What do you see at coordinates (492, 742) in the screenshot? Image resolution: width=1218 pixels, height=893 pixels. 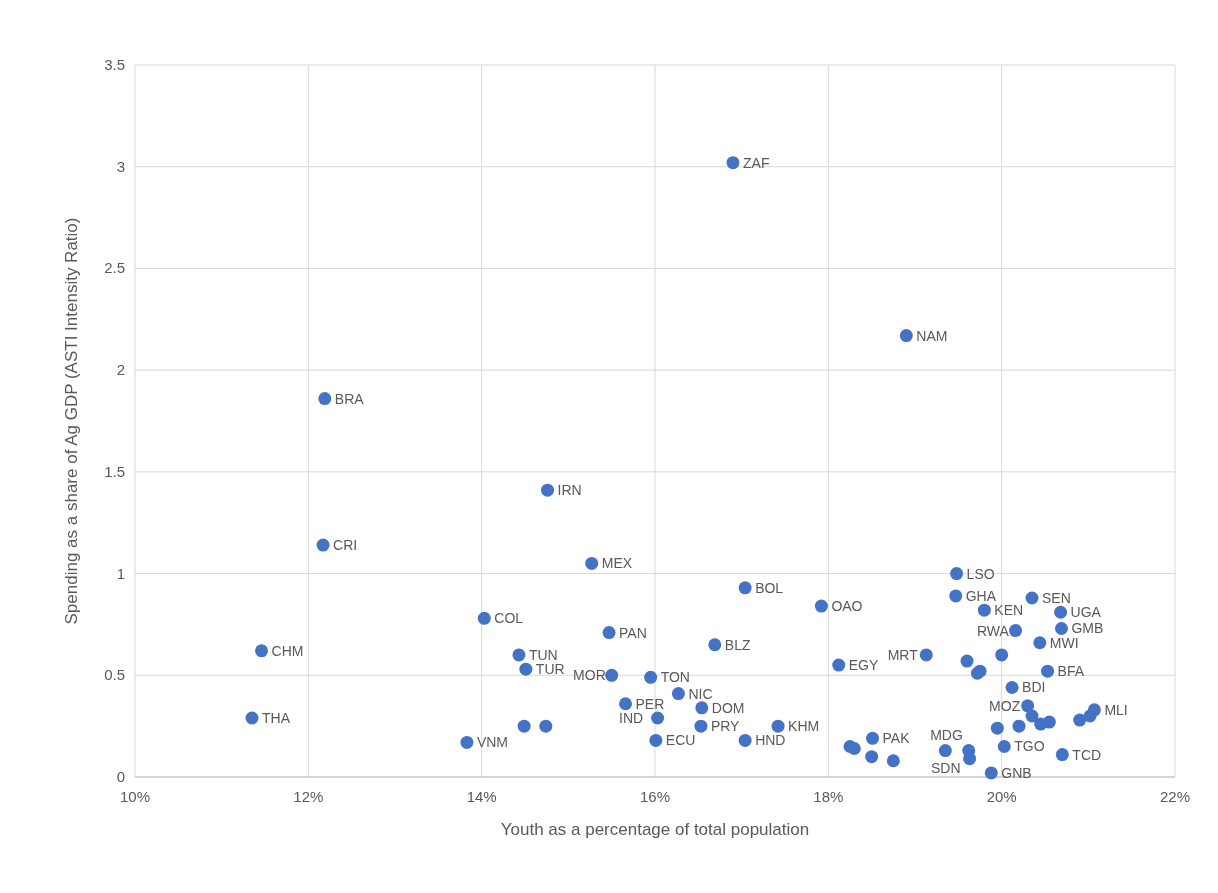 I see `annotation: VNM` at bounding box center [492, 742].